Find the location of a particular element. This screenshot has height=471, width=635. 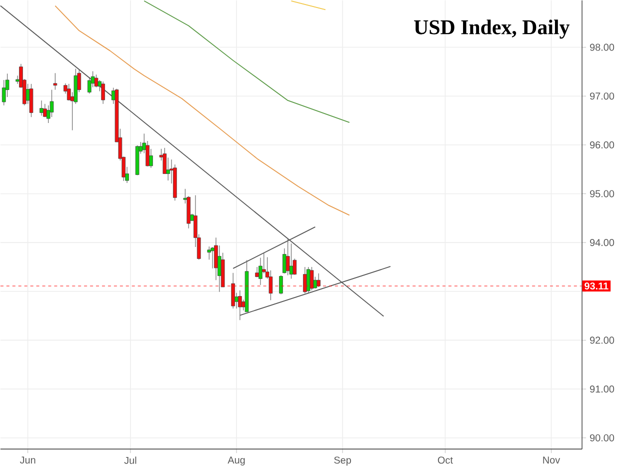

y-tick-label: 92.00 is located at coordinates (602, 340).